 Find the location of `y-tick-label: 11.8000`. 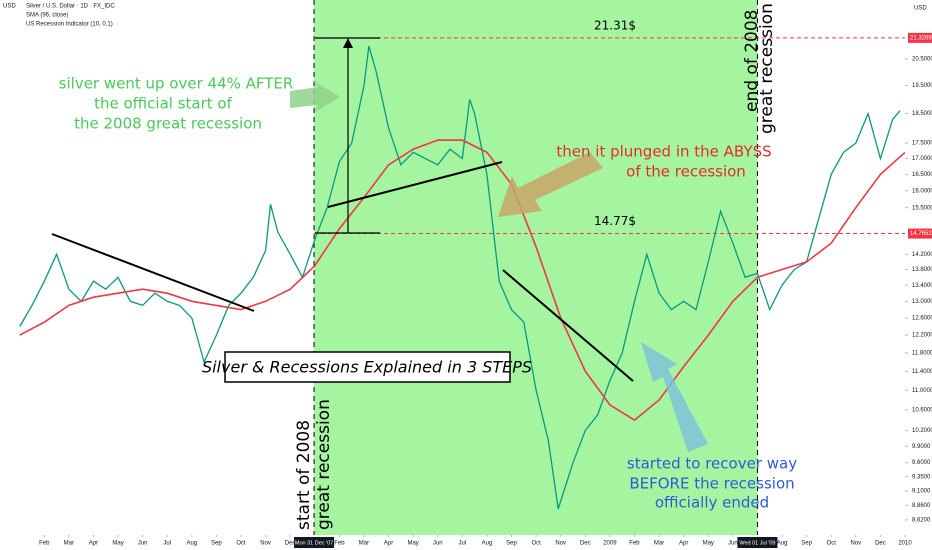

y-tick-label: 11.8000 is located at coordinates (922, 353).